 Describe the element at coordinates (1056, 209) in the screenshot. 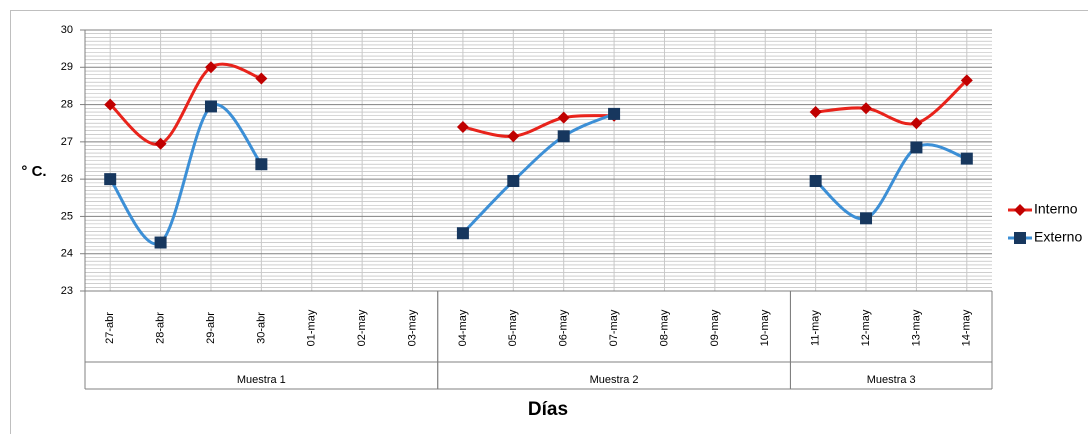

I see `legend-label: Interno` at that location.